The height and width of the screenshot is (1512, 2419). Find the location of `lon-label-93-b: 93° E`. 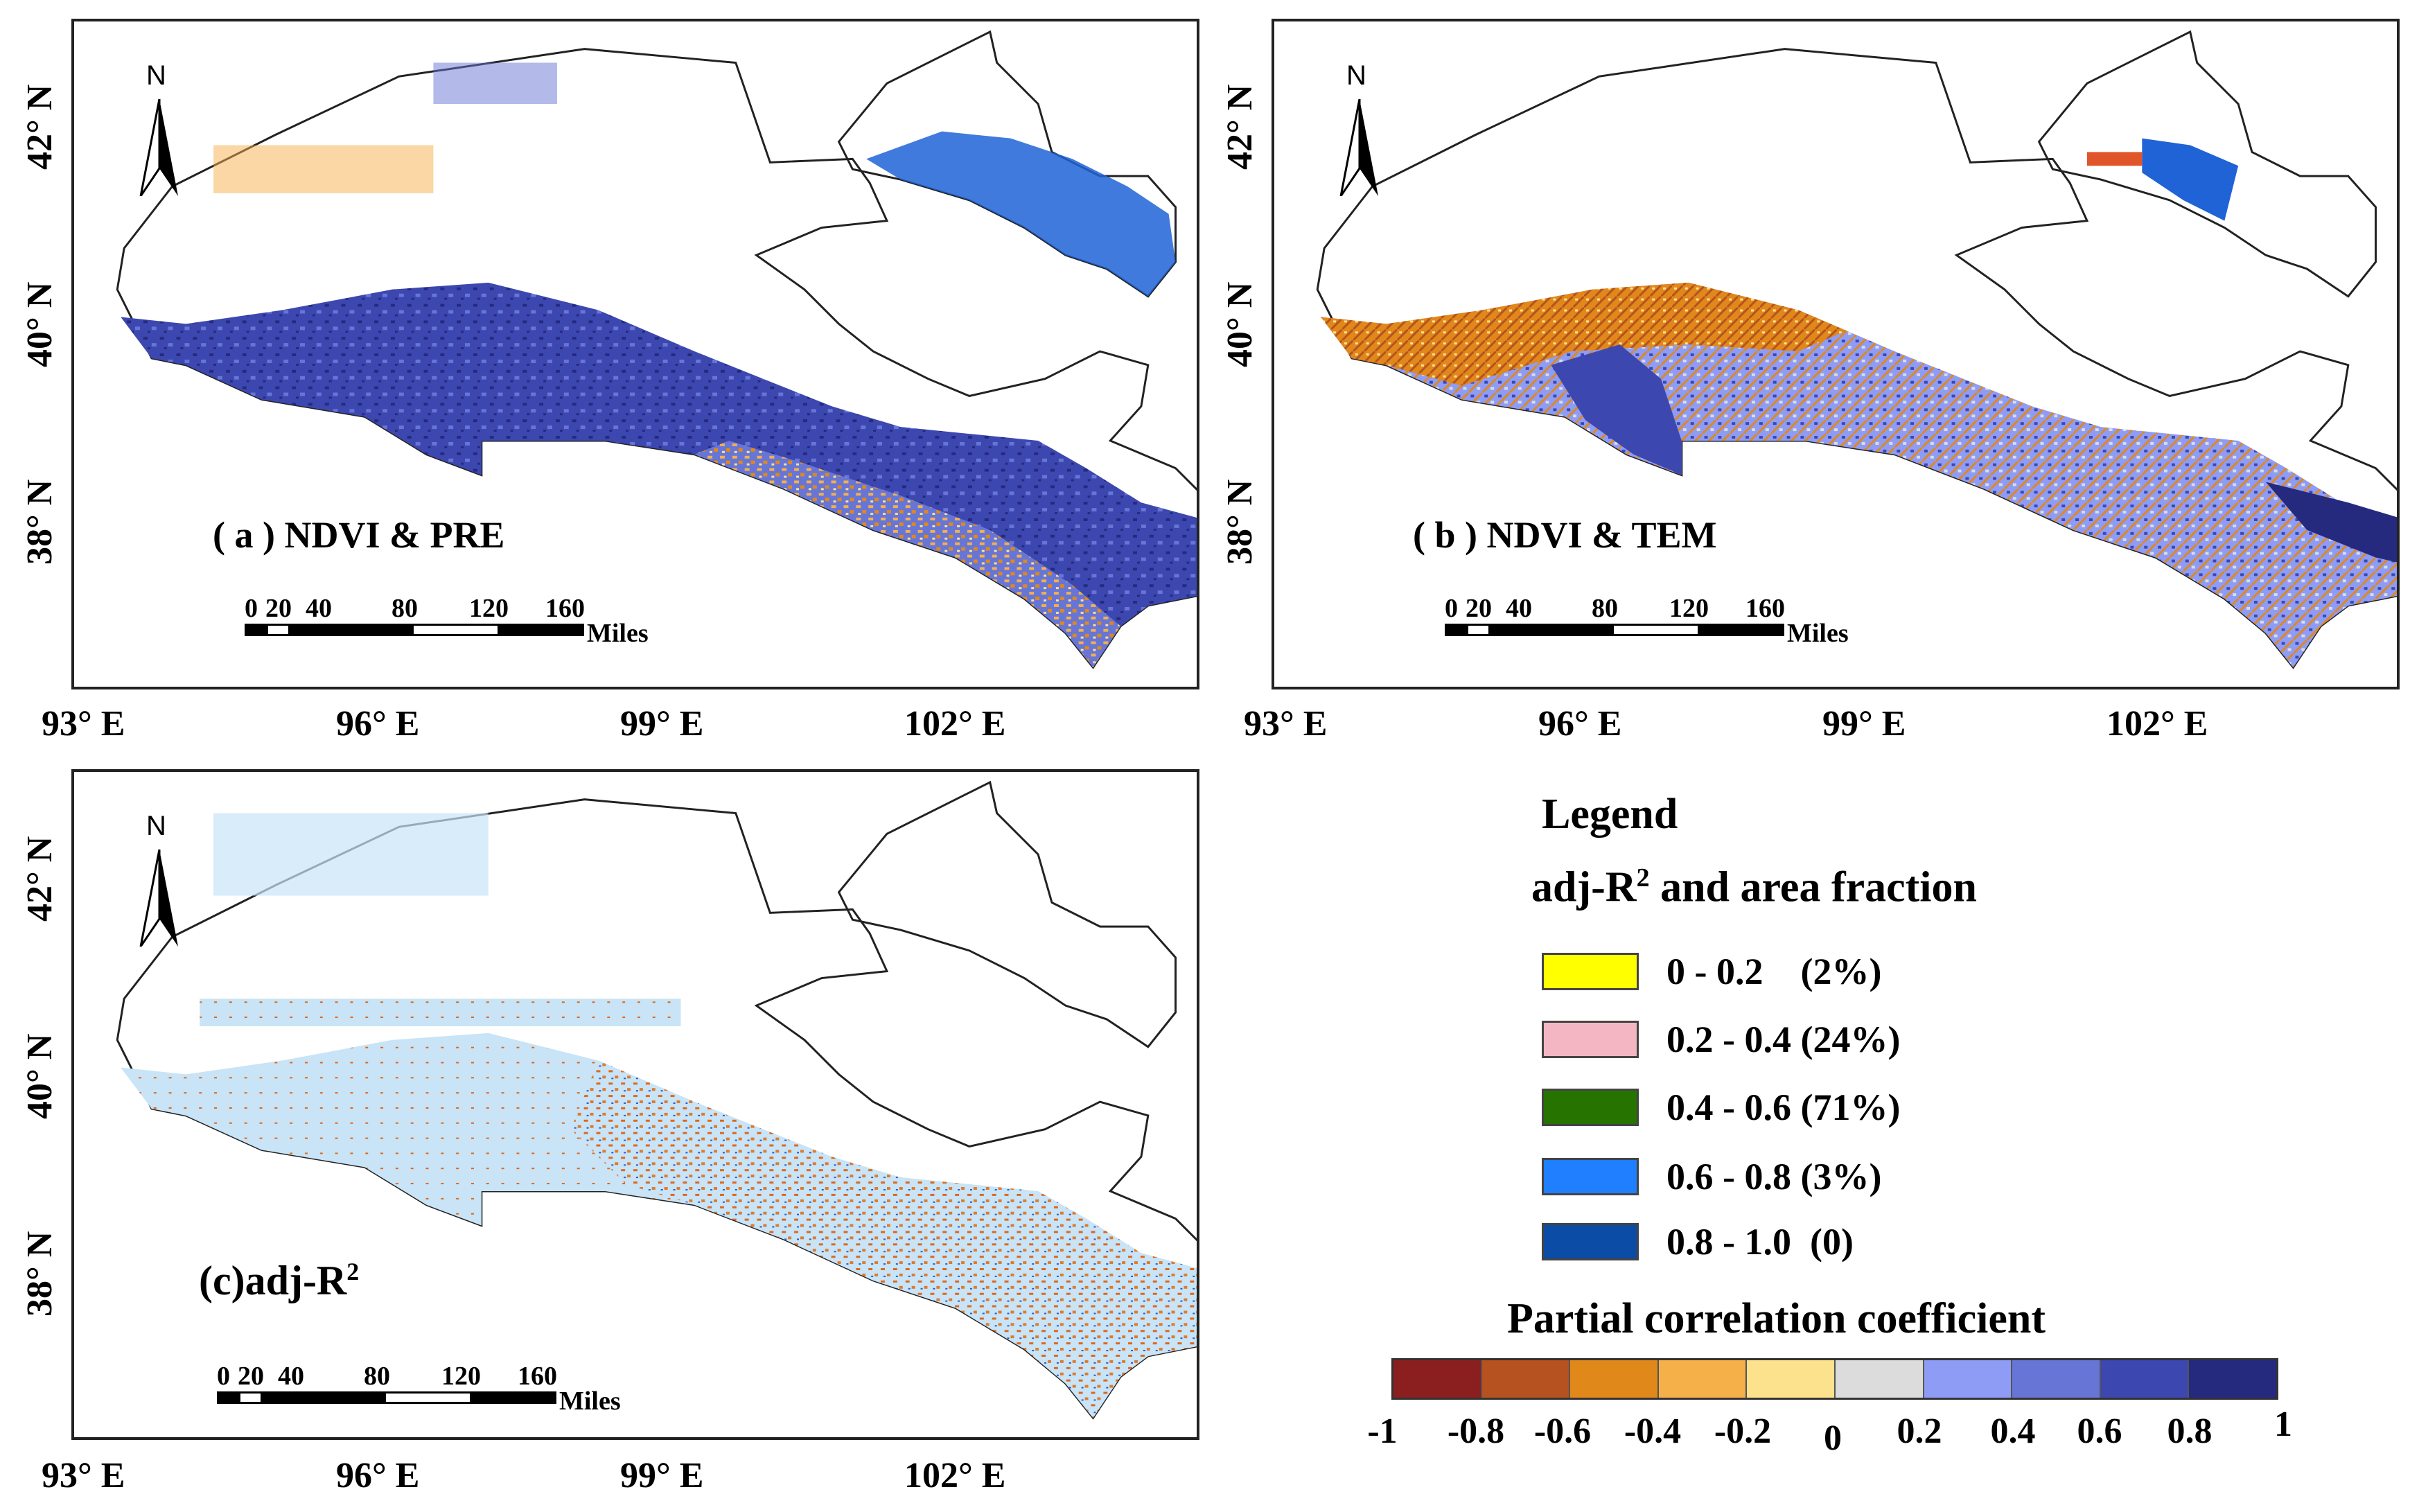

lon-label-93-b: 93° E is located at coordinates (1286, 724).